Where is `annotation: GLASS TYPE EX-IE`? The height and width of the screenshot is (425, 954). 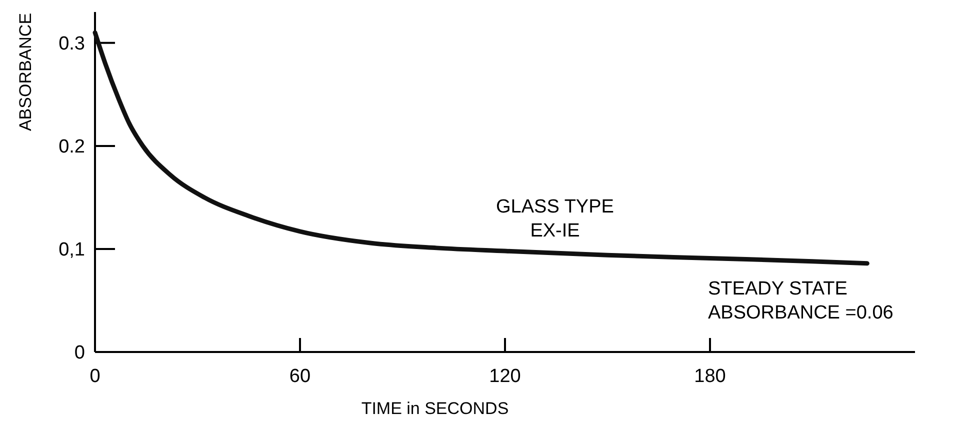 annotation: GLASS TYPE EX-IE is located at coordinates (555, 219).